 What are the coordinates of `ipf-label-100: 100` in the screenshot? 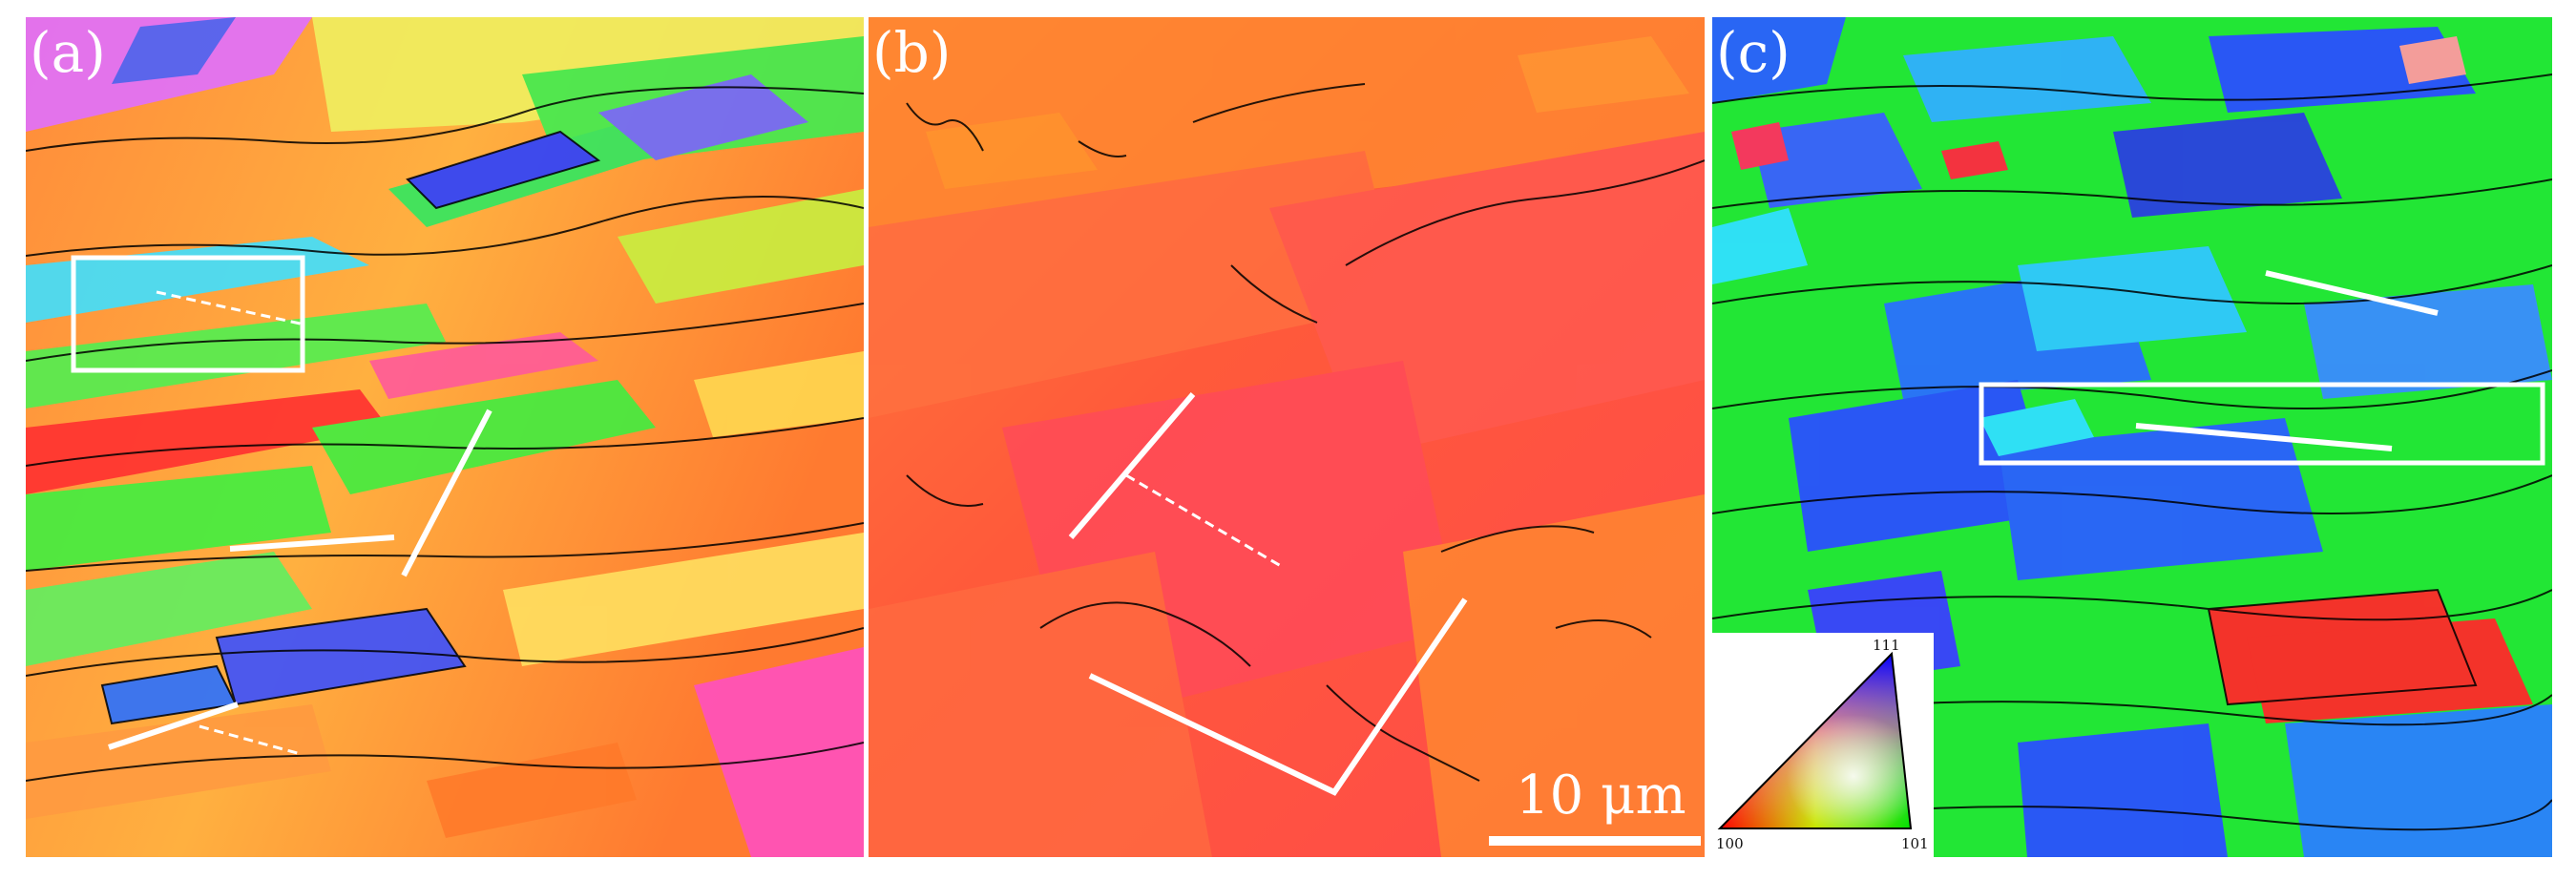 It's located at (1730, 843).